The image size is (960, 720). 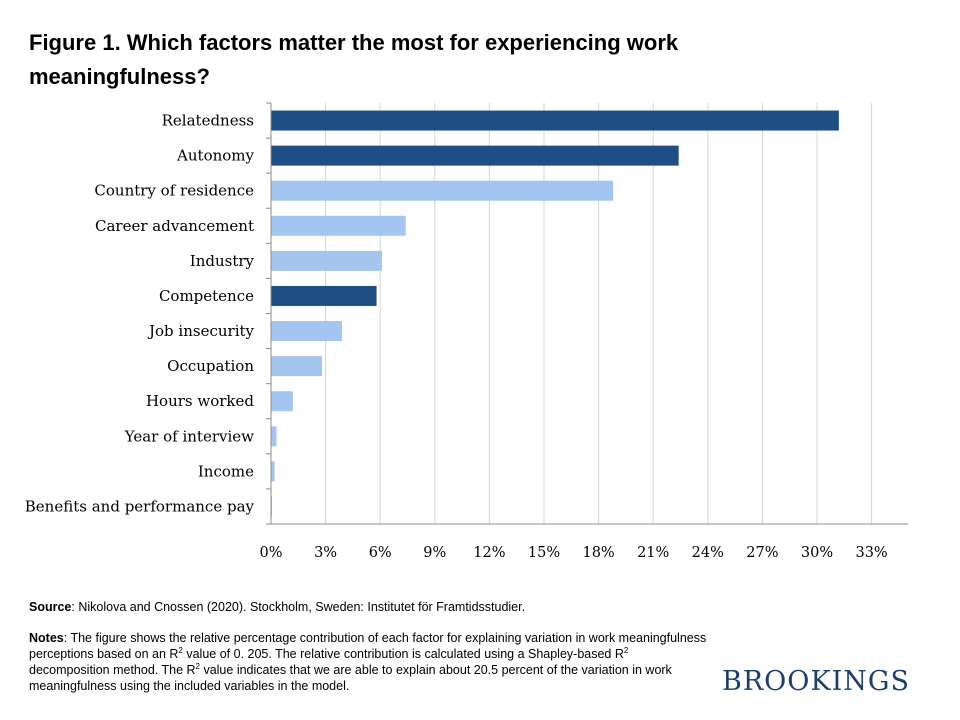 What do you see at coordinates (626, 650) in the screenshot?
I see `notes-sup-2: 2` at bounding box center [626, 650].